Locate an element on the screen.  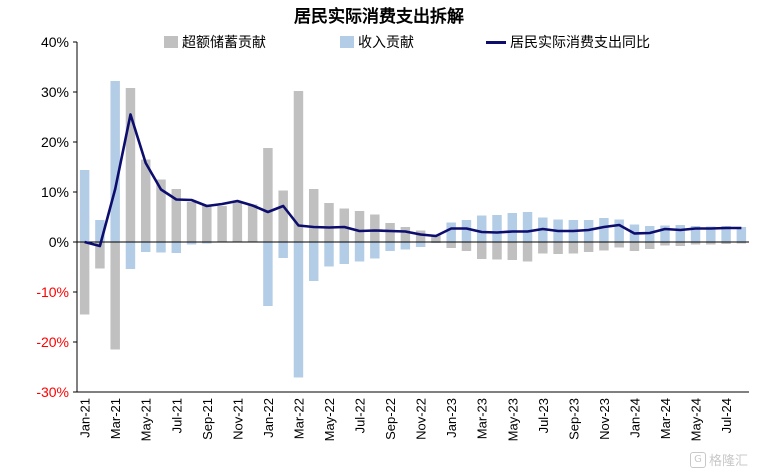
legend-swatch-excess-savings is located at coordinates (171, 42).